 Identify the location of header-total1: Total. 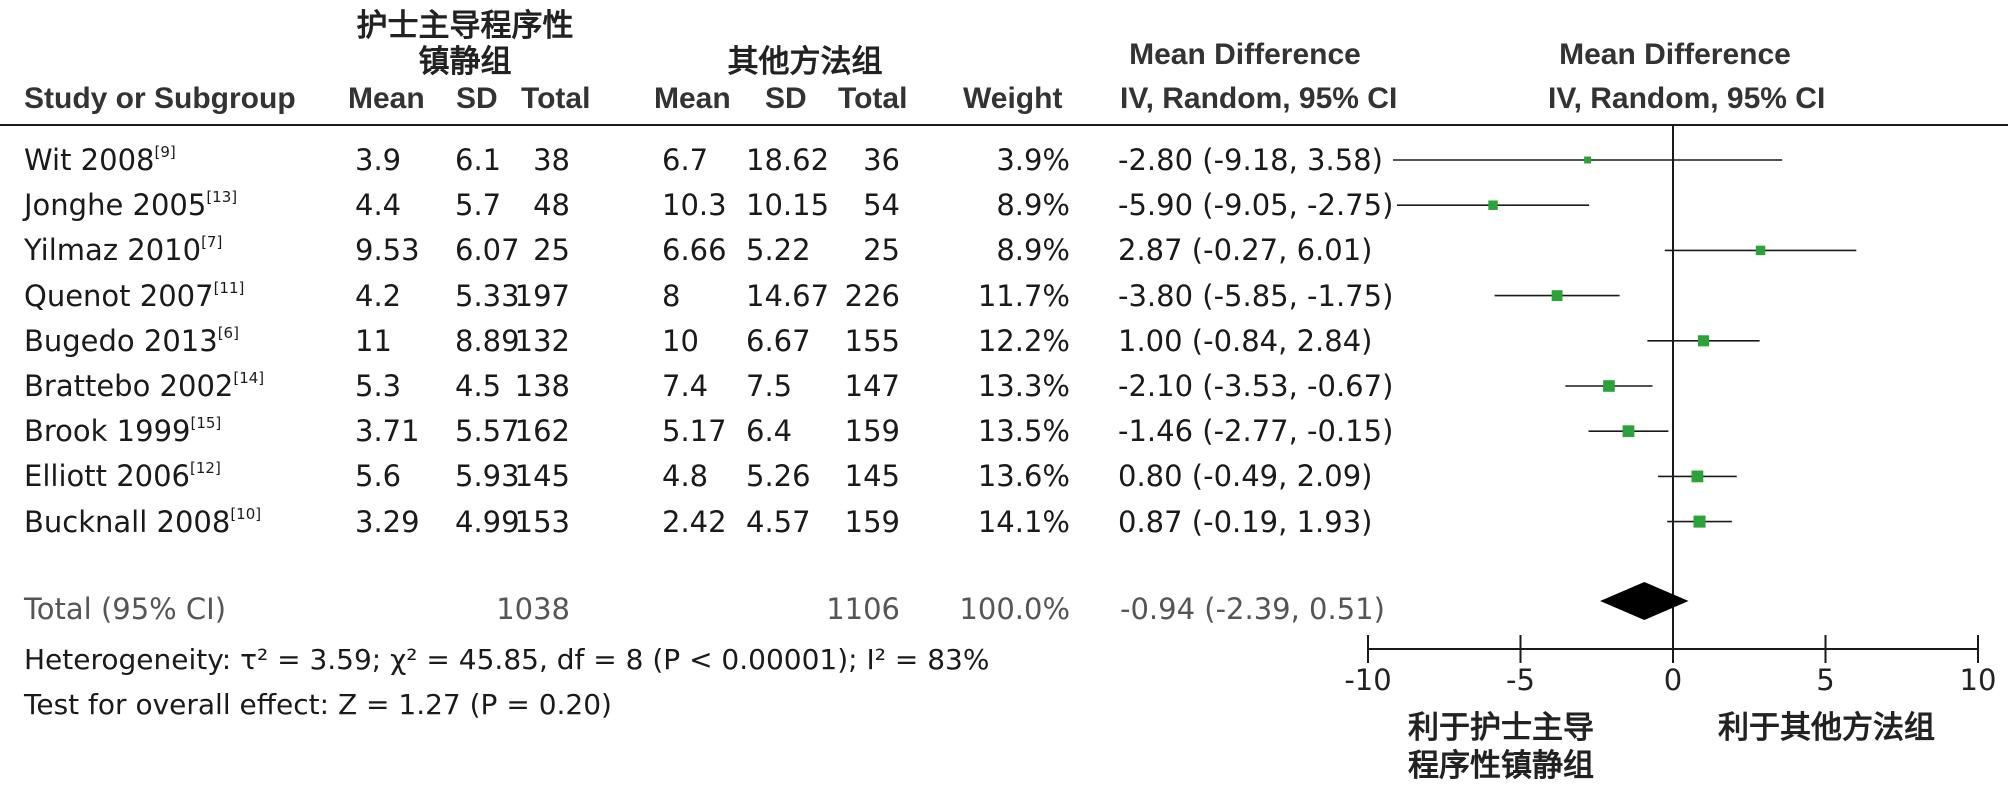
(556, 98).